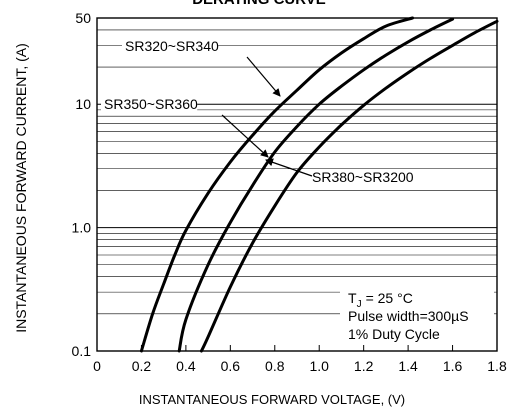  Describe the element at coordinates (272, 399) in the screenshot. I see `x-axis-label: INSTANTANEOUS FORWARD VOLTAGE, (V)` at that location.